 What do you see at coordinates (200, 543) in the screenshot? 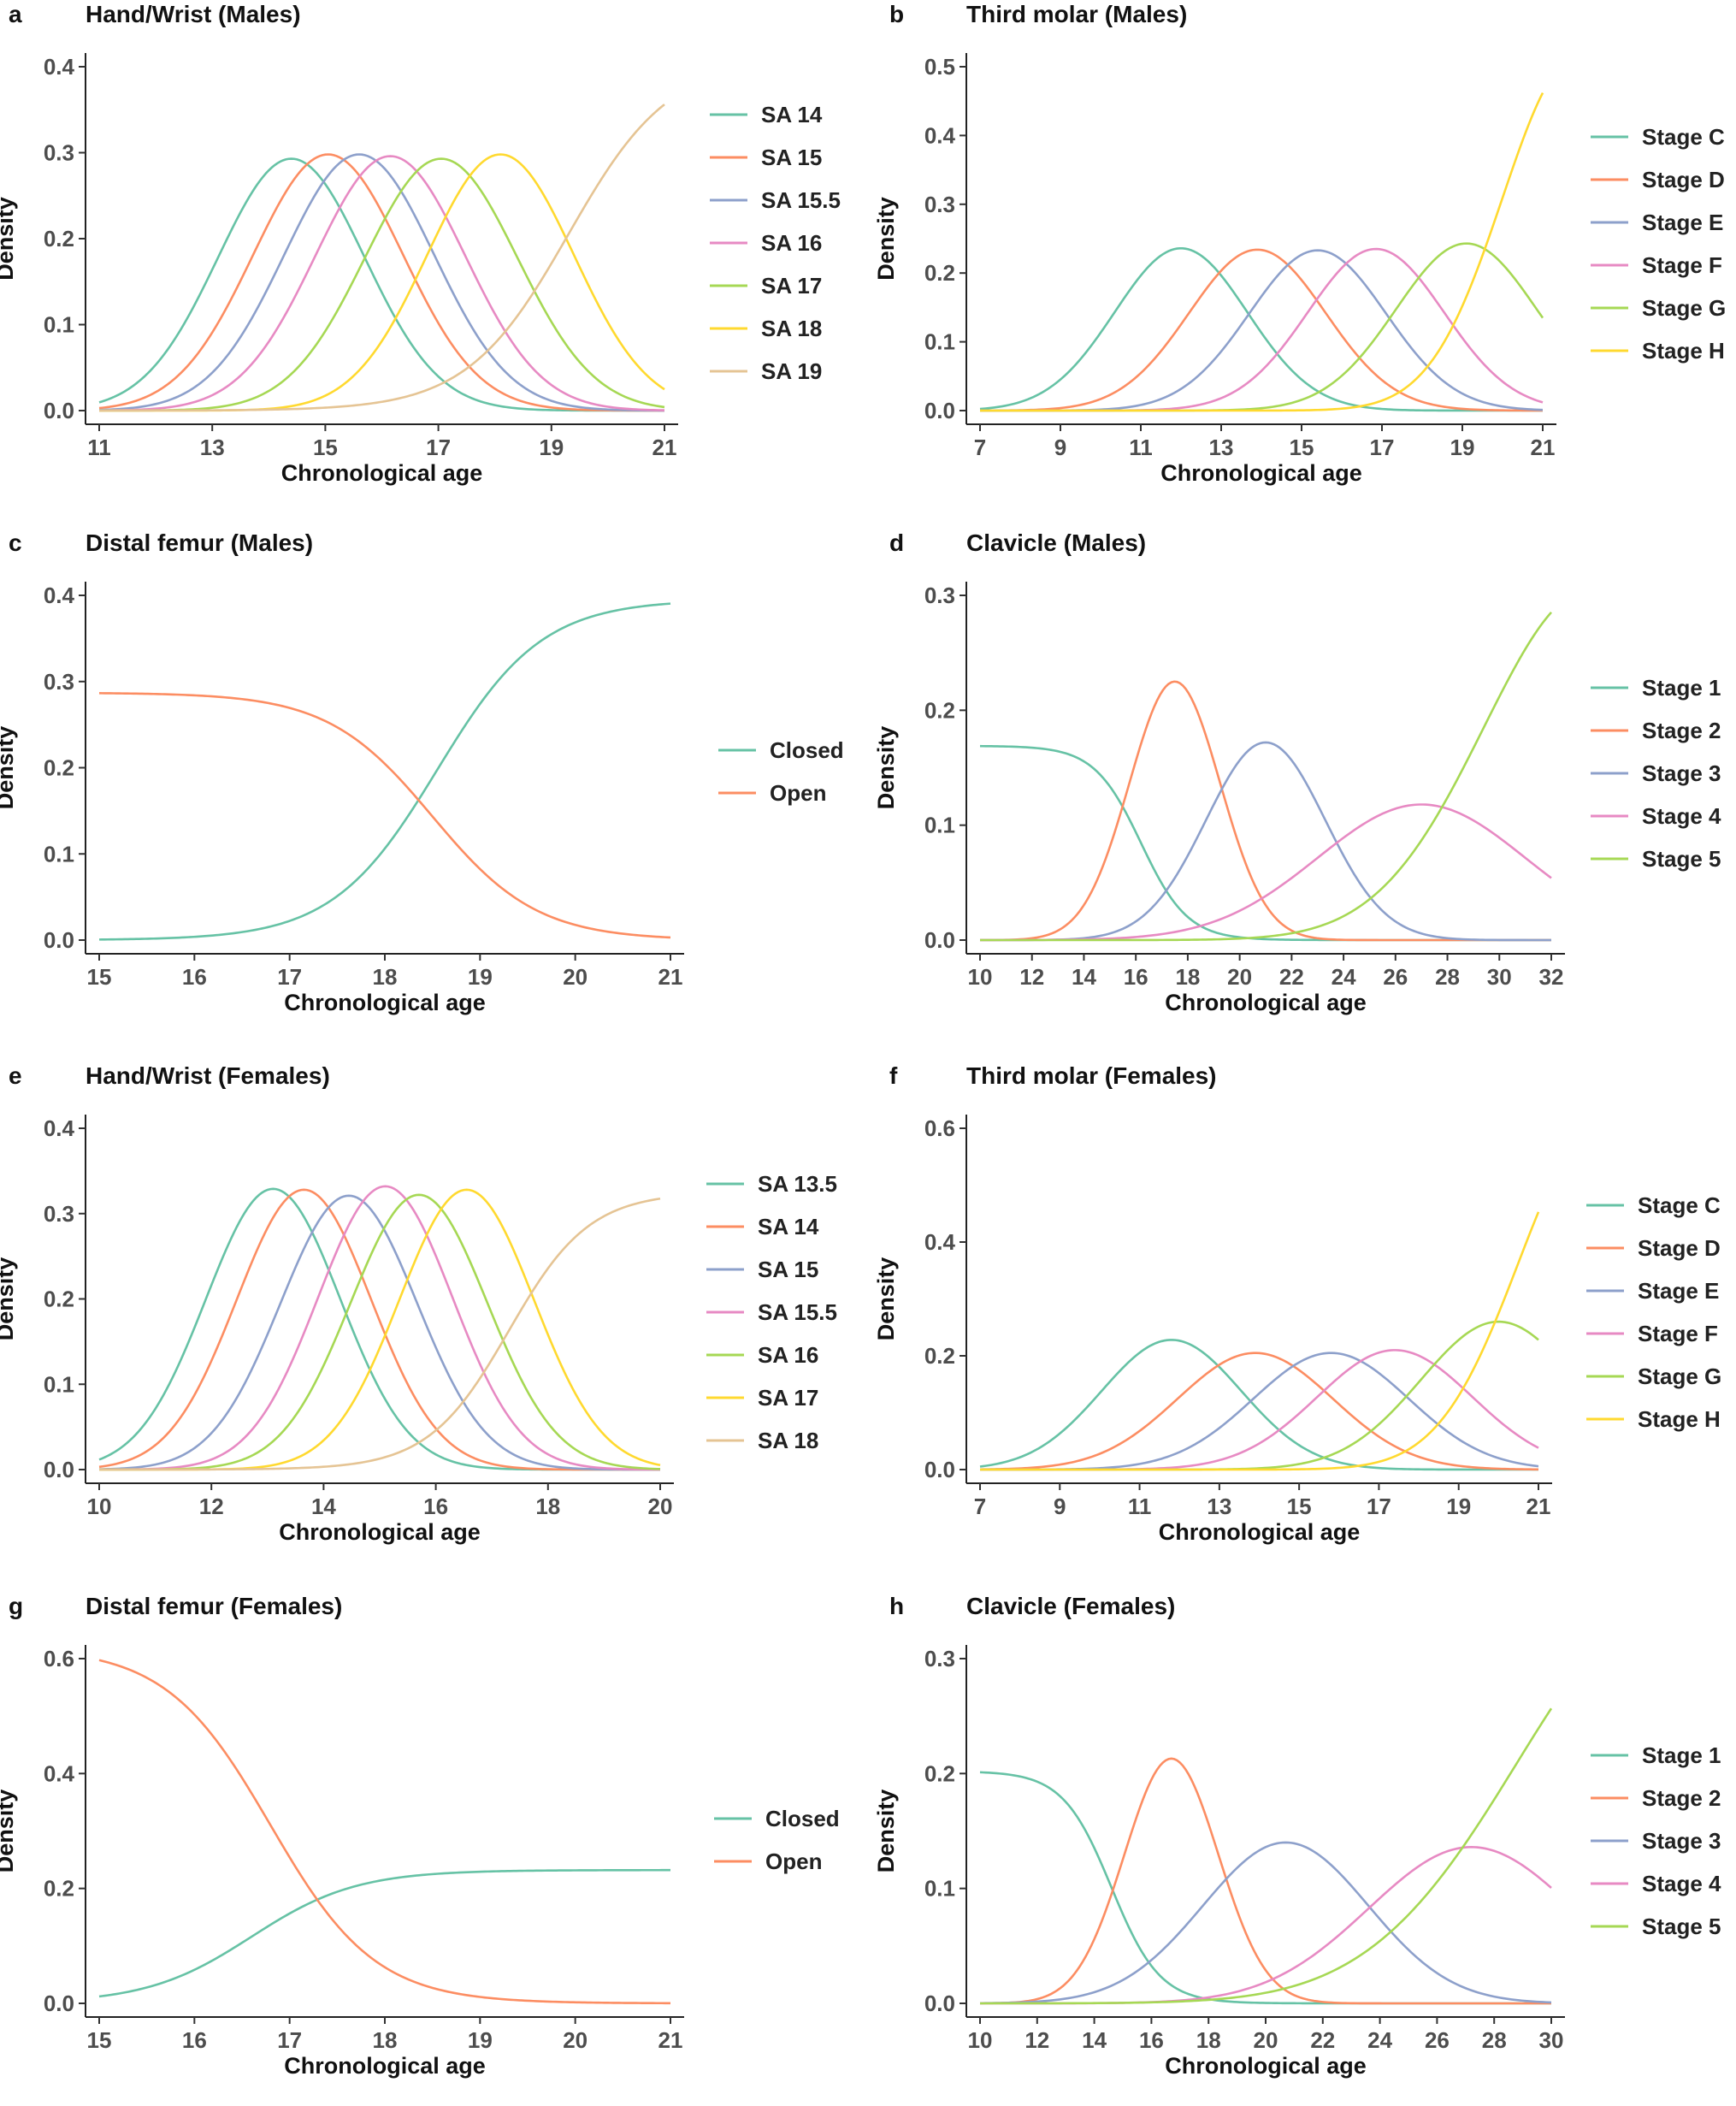
I see `chart-title: Distal femur (Males)` at bounding box center [200, 543].